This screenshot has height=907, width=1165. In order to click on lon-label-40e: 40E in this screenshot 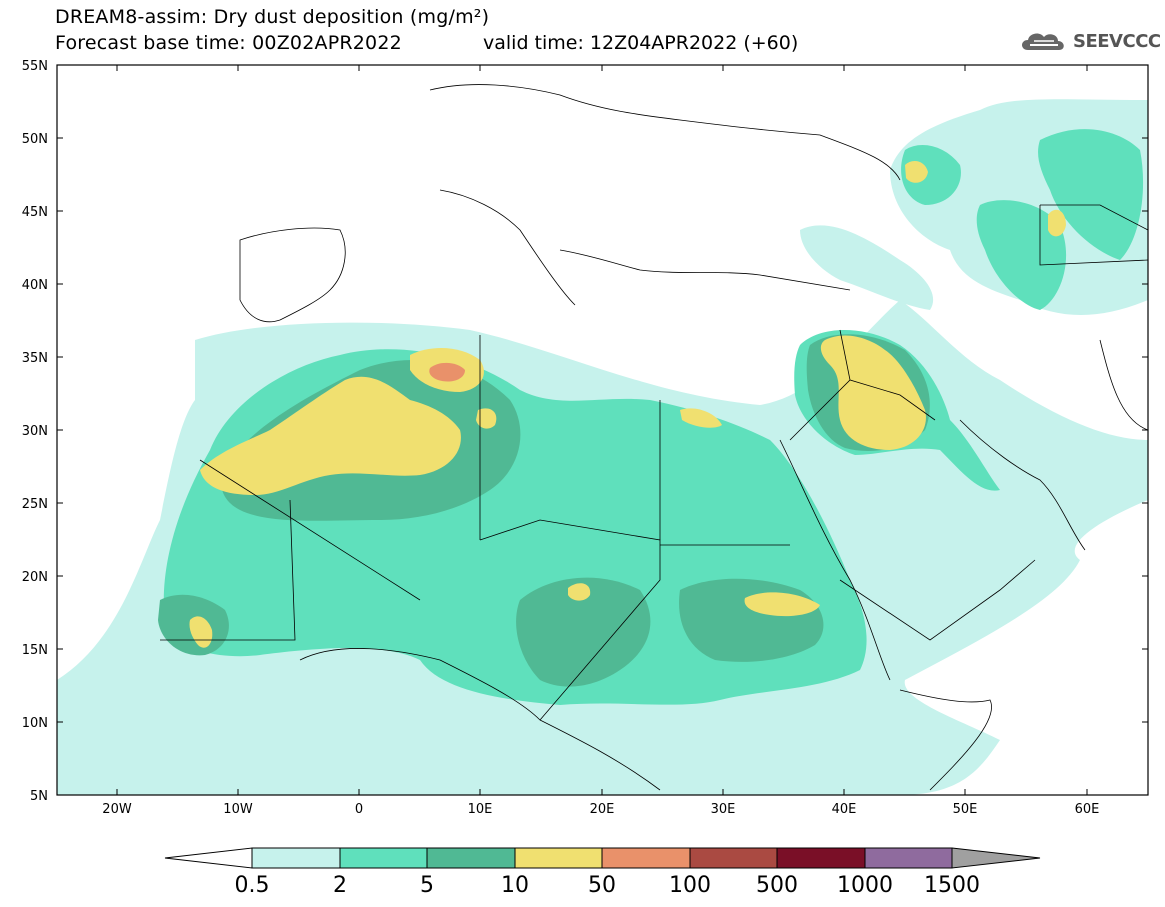, I will do `click(844, 809)`.